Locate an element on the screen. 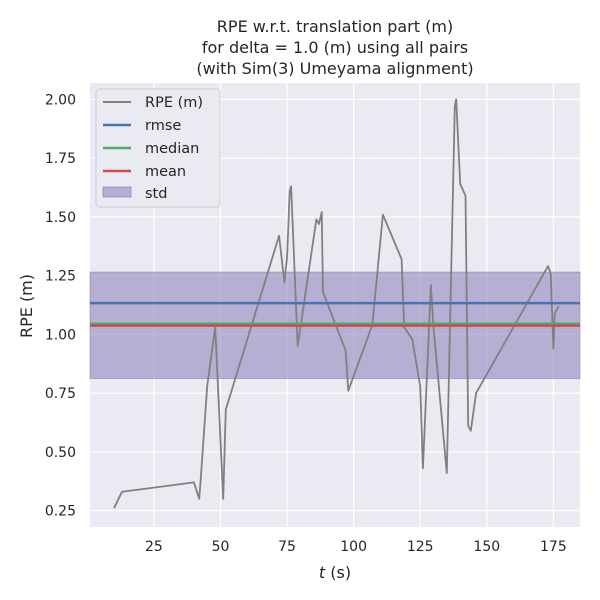 This screenshot has width=600, height=600. y-tick-label-2: 2.00 is located at coordinates (60, 100).